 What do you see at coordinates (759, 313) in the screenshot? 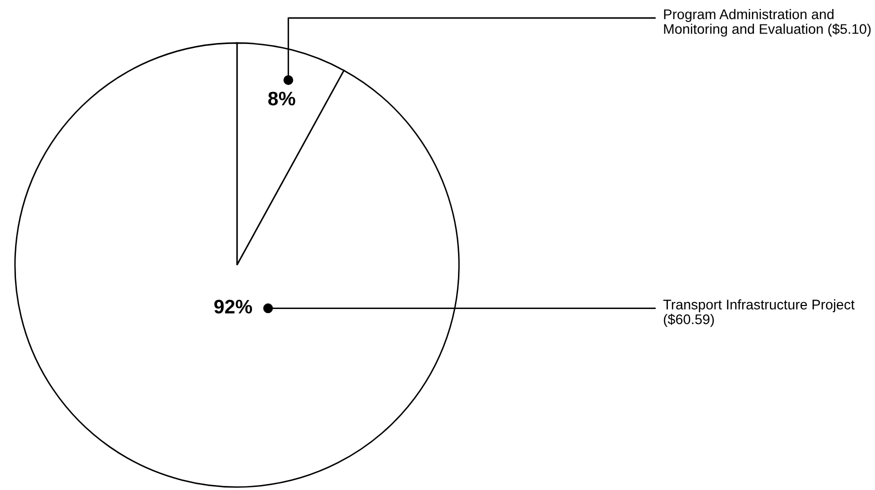
I see `slice-label: Transport Infrastructure Project ($60.59)` at bounding box center [759, 313].